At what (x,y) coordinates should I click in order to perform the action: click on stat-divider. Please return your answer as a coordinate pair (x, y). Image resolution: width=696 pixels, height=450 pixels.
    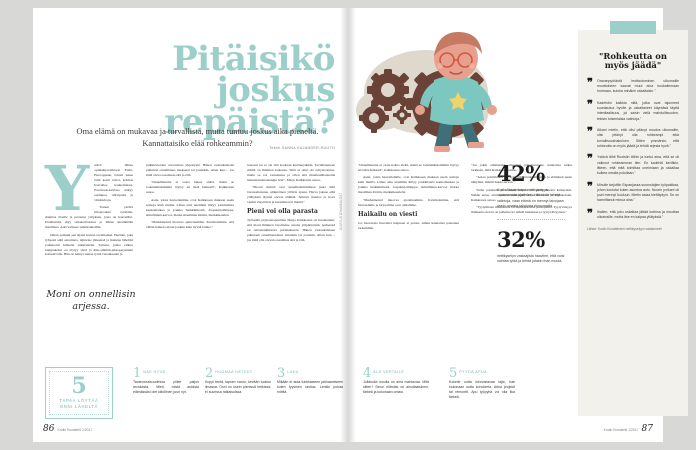
    Looking at the image, I should click on (531, 219).